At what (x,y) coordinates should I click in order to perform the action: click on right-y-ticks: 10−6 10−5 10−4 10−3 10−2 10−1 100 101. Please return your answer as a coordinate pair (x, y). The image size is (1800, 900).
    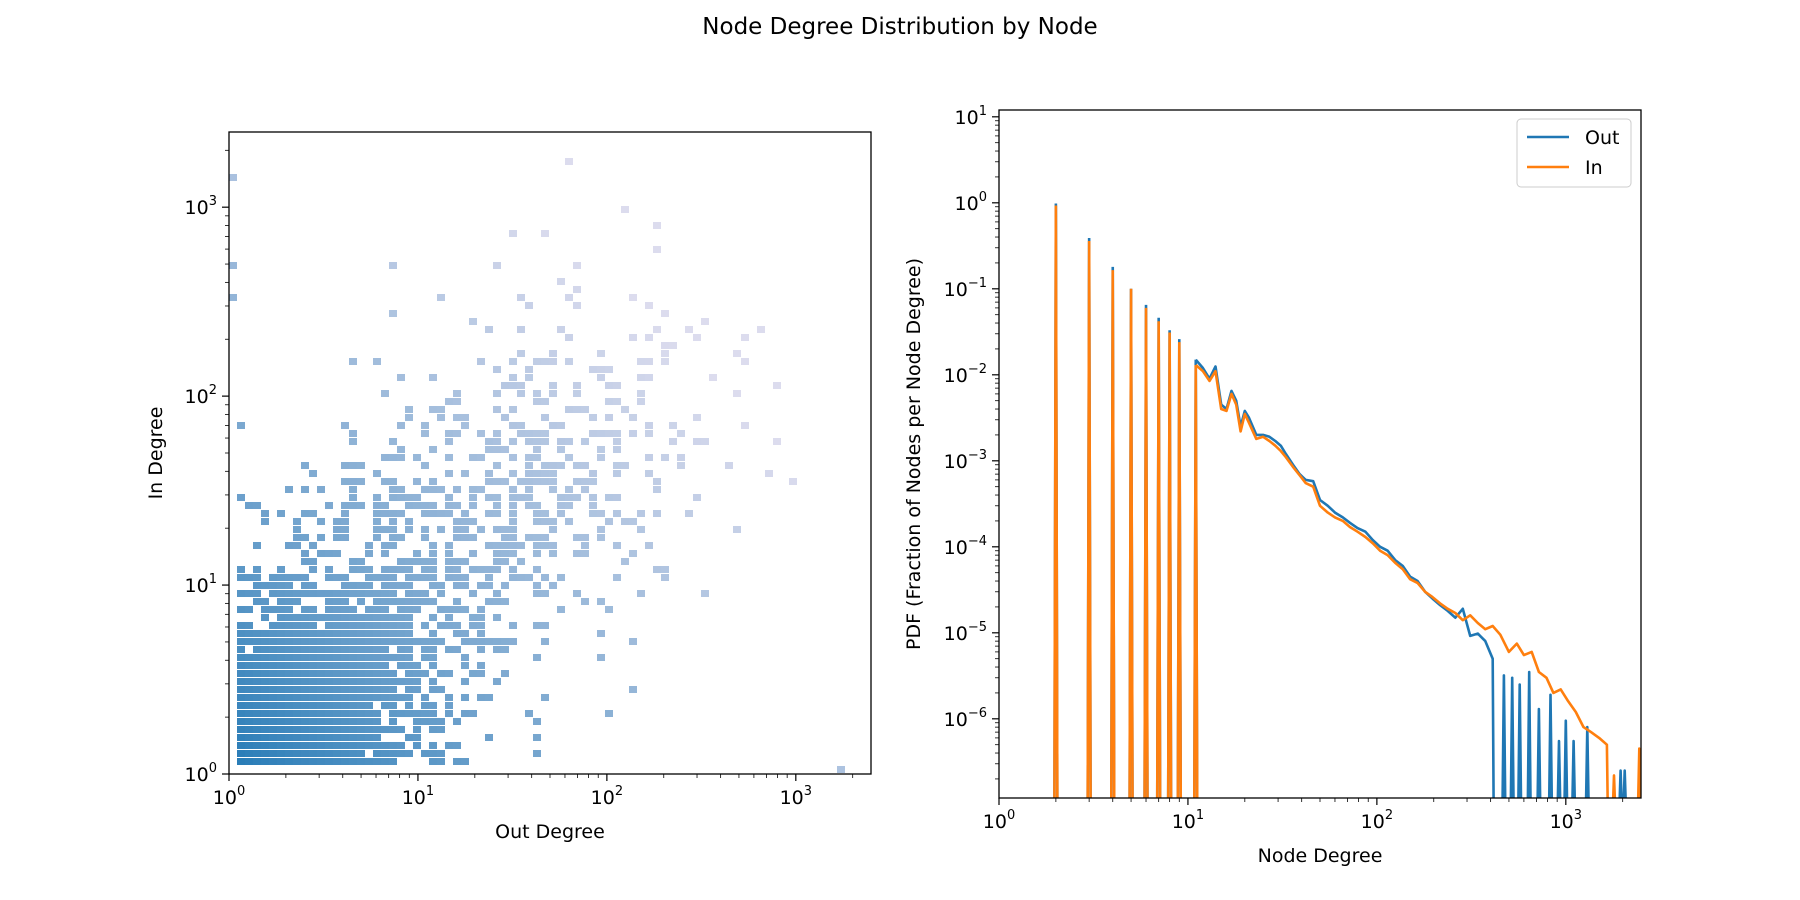
    Looking at the image, I should click on (971, 442).